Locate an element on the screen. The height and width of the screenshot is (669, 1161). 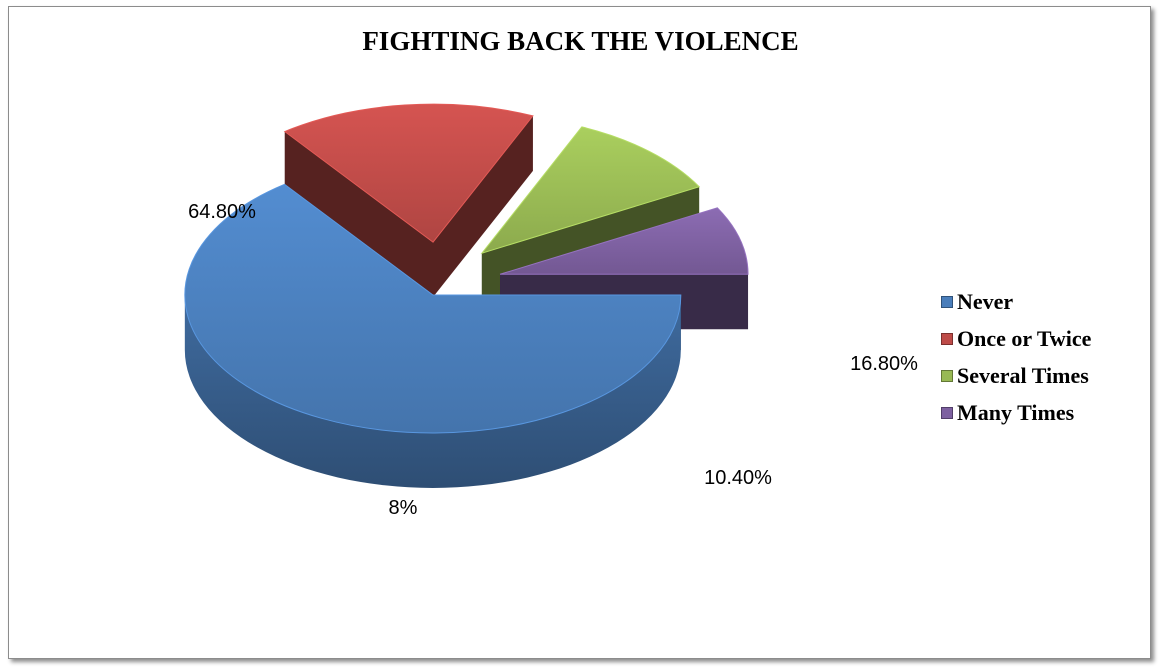
legend-swatch-many-times is located at coordinates (947, 412).